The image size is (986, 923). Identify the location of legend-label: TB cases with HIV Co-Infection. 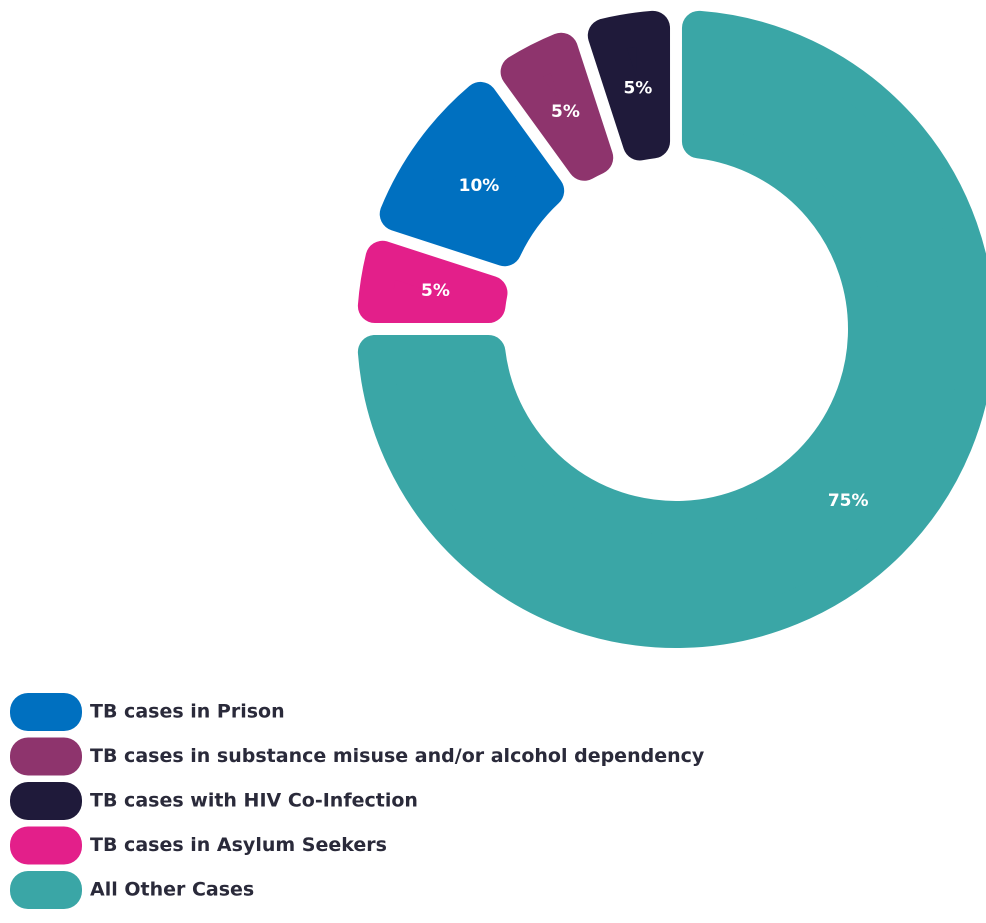
(254, 801).